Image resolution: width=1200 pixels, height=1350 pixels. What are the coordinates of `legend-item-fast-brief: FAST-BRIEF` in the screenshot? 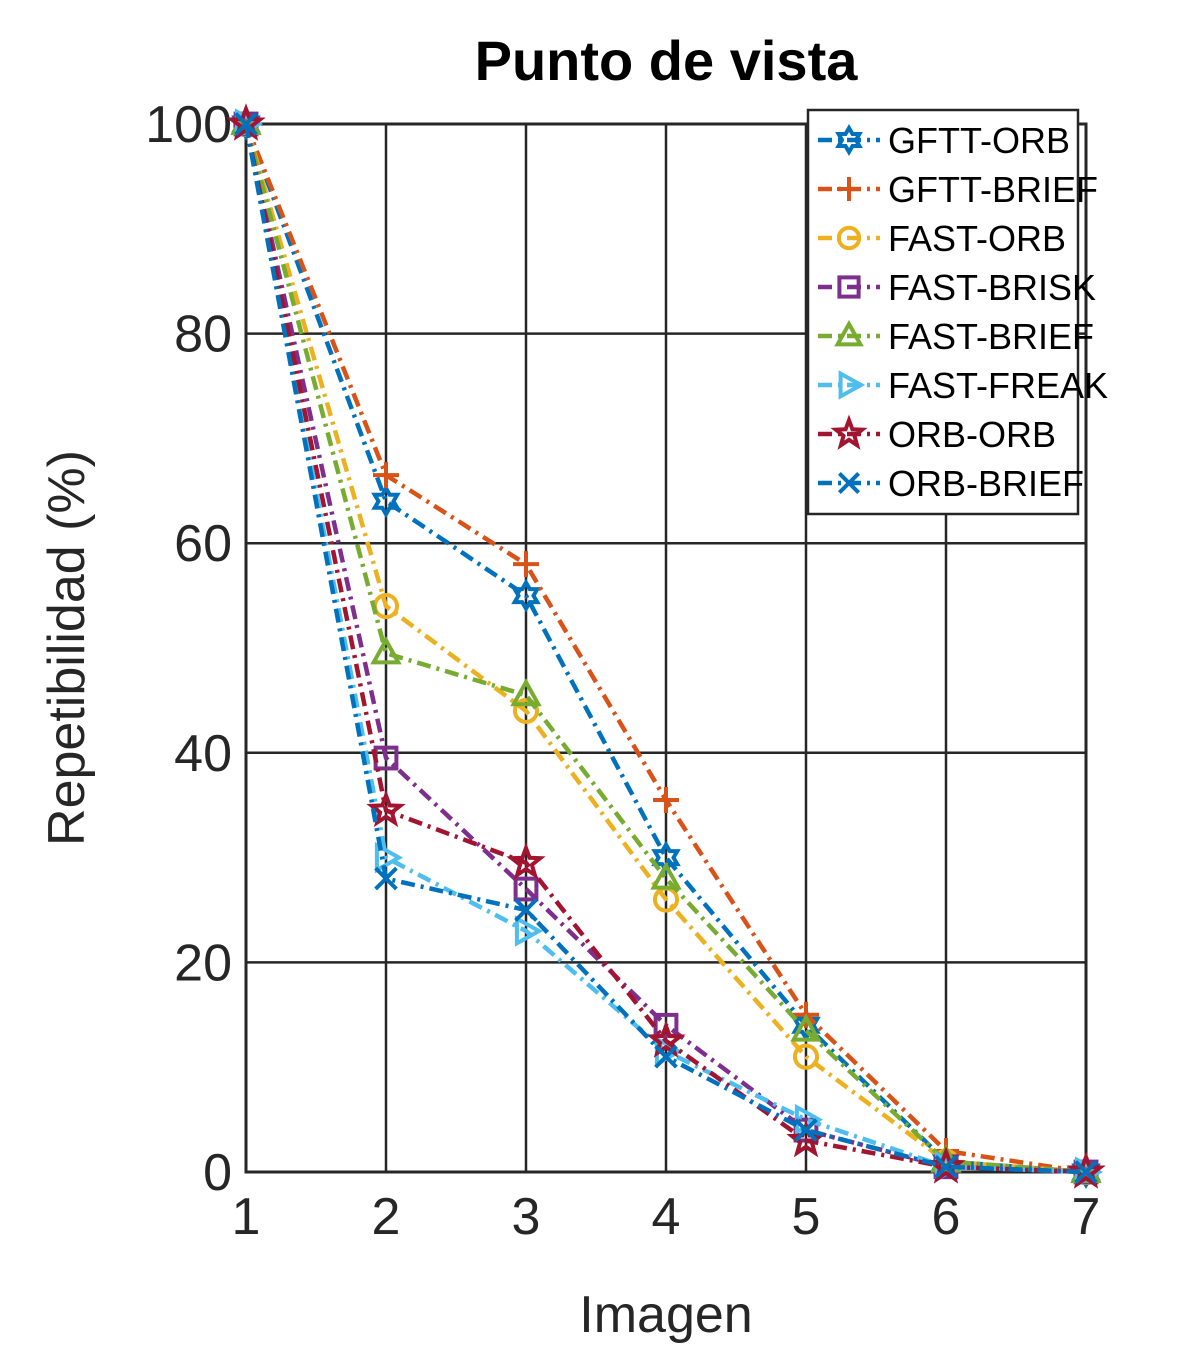 It's located at (956, 336).